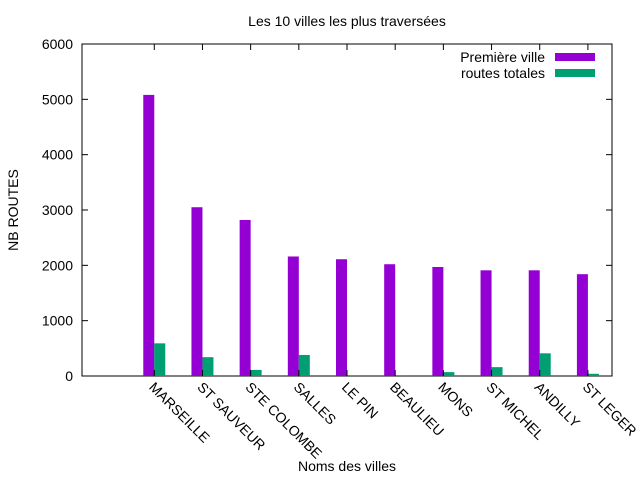  Describe the element at coordinates (502, 57) in the screenshot. I see `legend-label-0: Première ville` at that location.